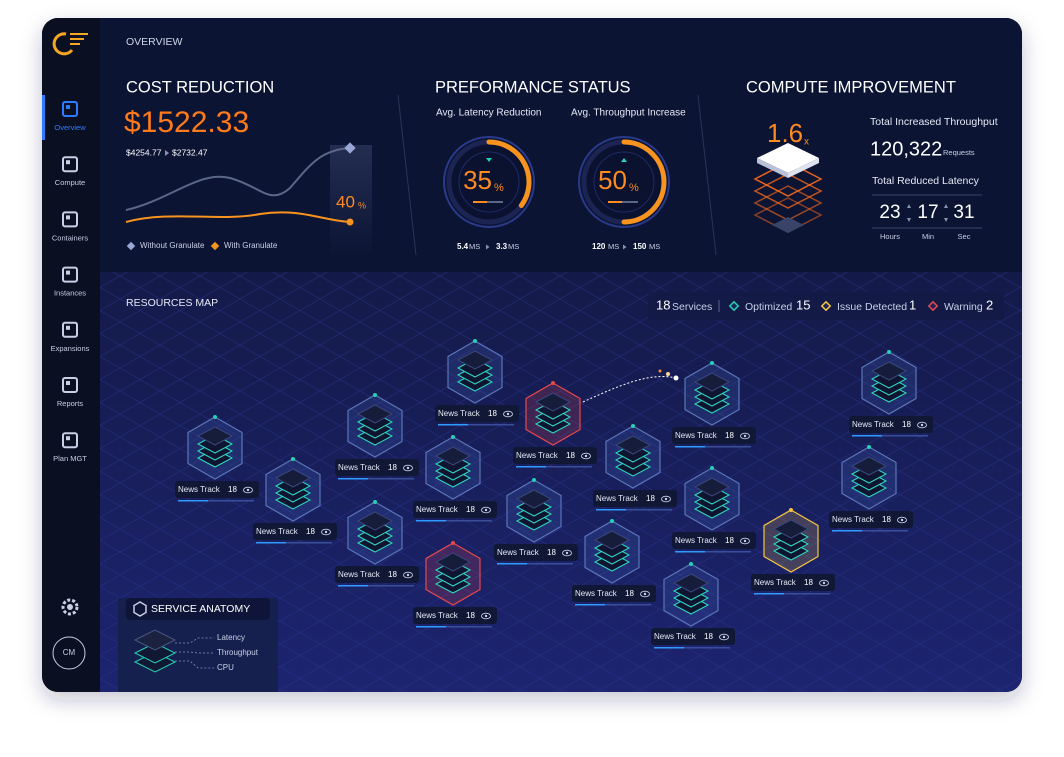  Describe the element at coordinates (69, 653) in the screenshot. I see `avatar` at that location.